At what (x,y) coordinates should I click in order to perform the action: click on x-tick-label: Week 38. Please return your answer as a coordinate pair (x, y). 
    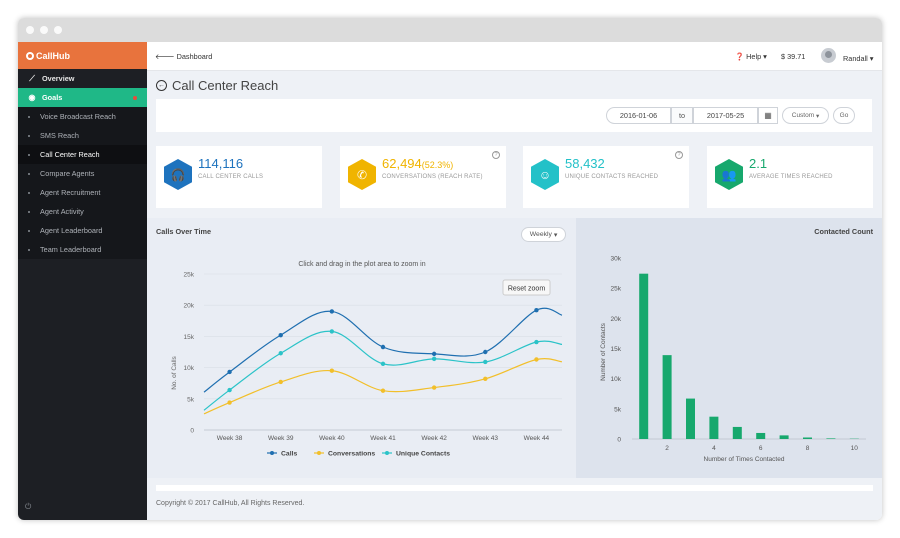
    Looking at the image, I should click on (230, 438).